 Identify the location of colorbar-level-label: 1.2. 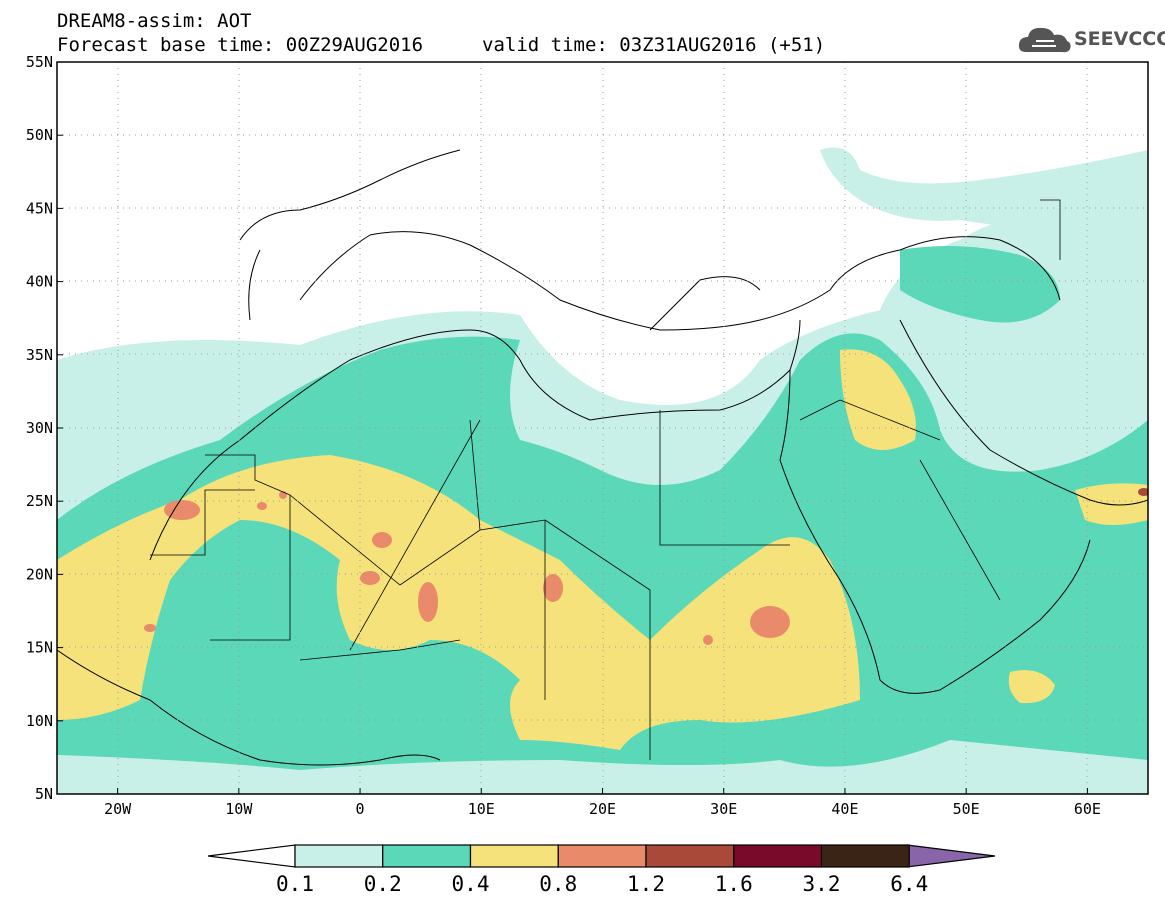
(646, 884).